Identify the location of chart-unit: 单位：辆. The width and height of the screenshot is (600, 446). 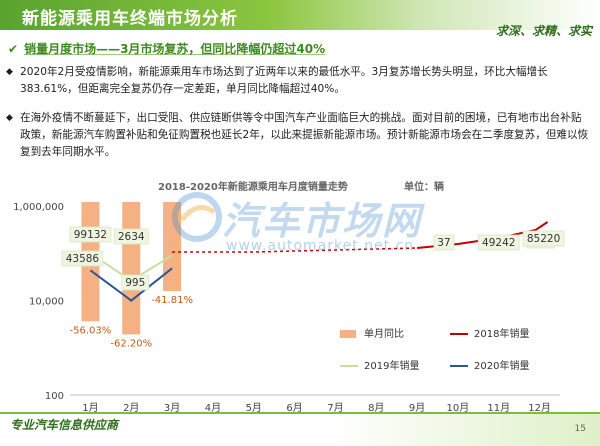
(424, 187).